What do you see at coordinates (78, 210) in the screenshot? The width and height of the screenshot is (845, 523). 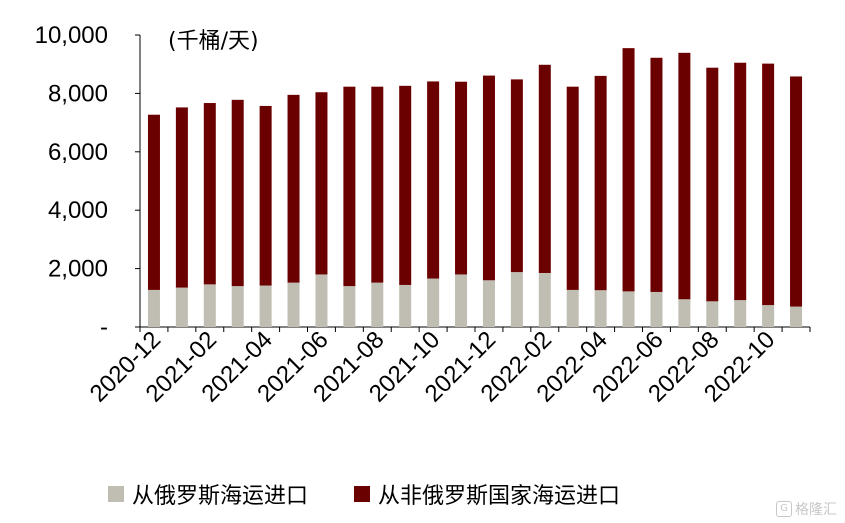 I see `y-tick-label: 4,000` at bounding box center [78, 210].